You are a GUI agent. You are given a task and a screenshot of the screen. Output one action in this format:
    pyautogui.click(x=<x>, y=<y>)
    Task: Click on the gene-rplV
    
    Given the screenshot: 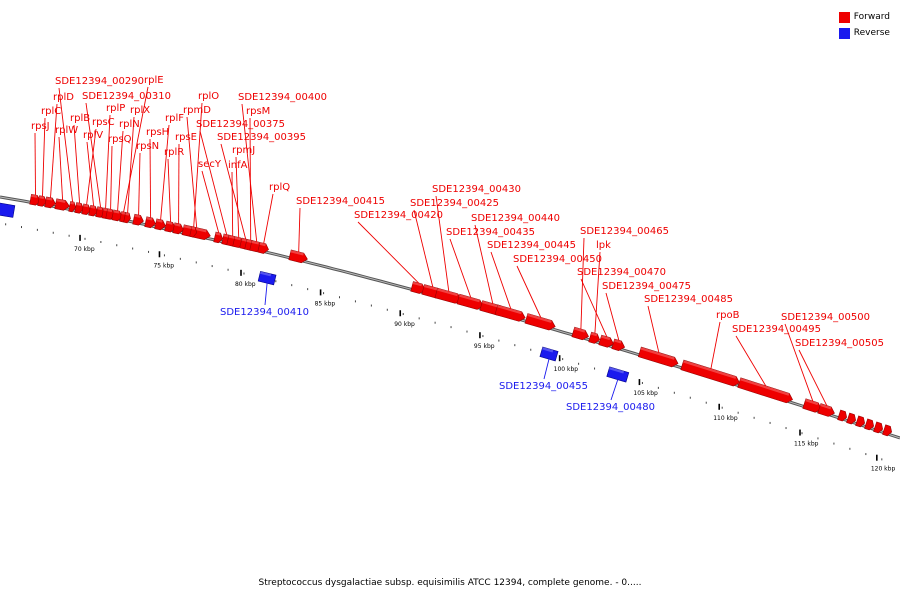 What is the action you would take?
    pyautogui.click(x=93, y=210)
    